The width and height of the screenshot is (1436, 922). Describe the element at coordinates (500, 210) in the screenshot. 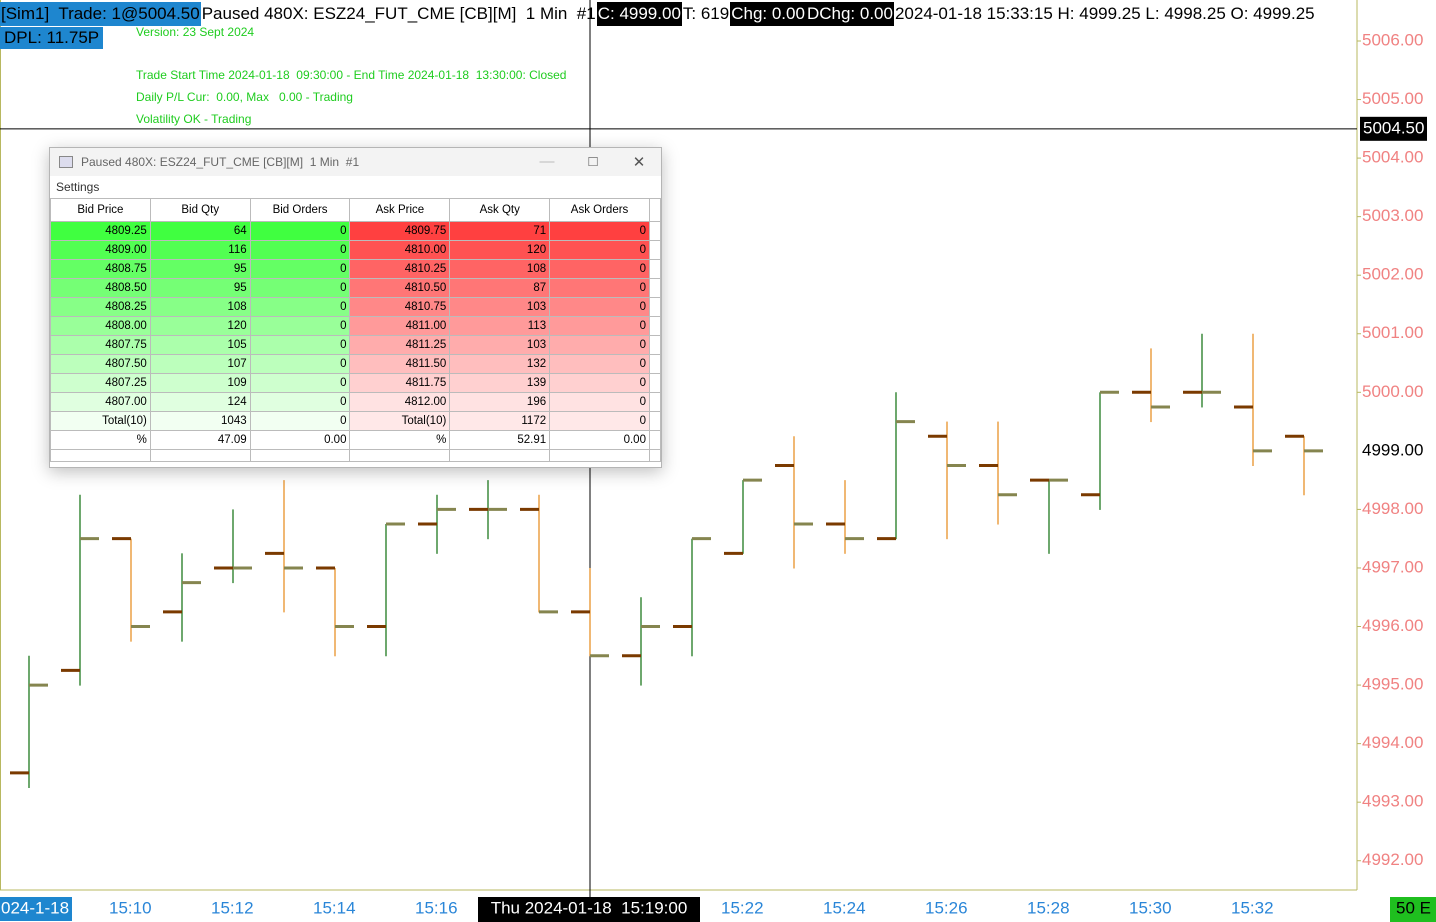

I see `column-header: Ask Qty` at that location.